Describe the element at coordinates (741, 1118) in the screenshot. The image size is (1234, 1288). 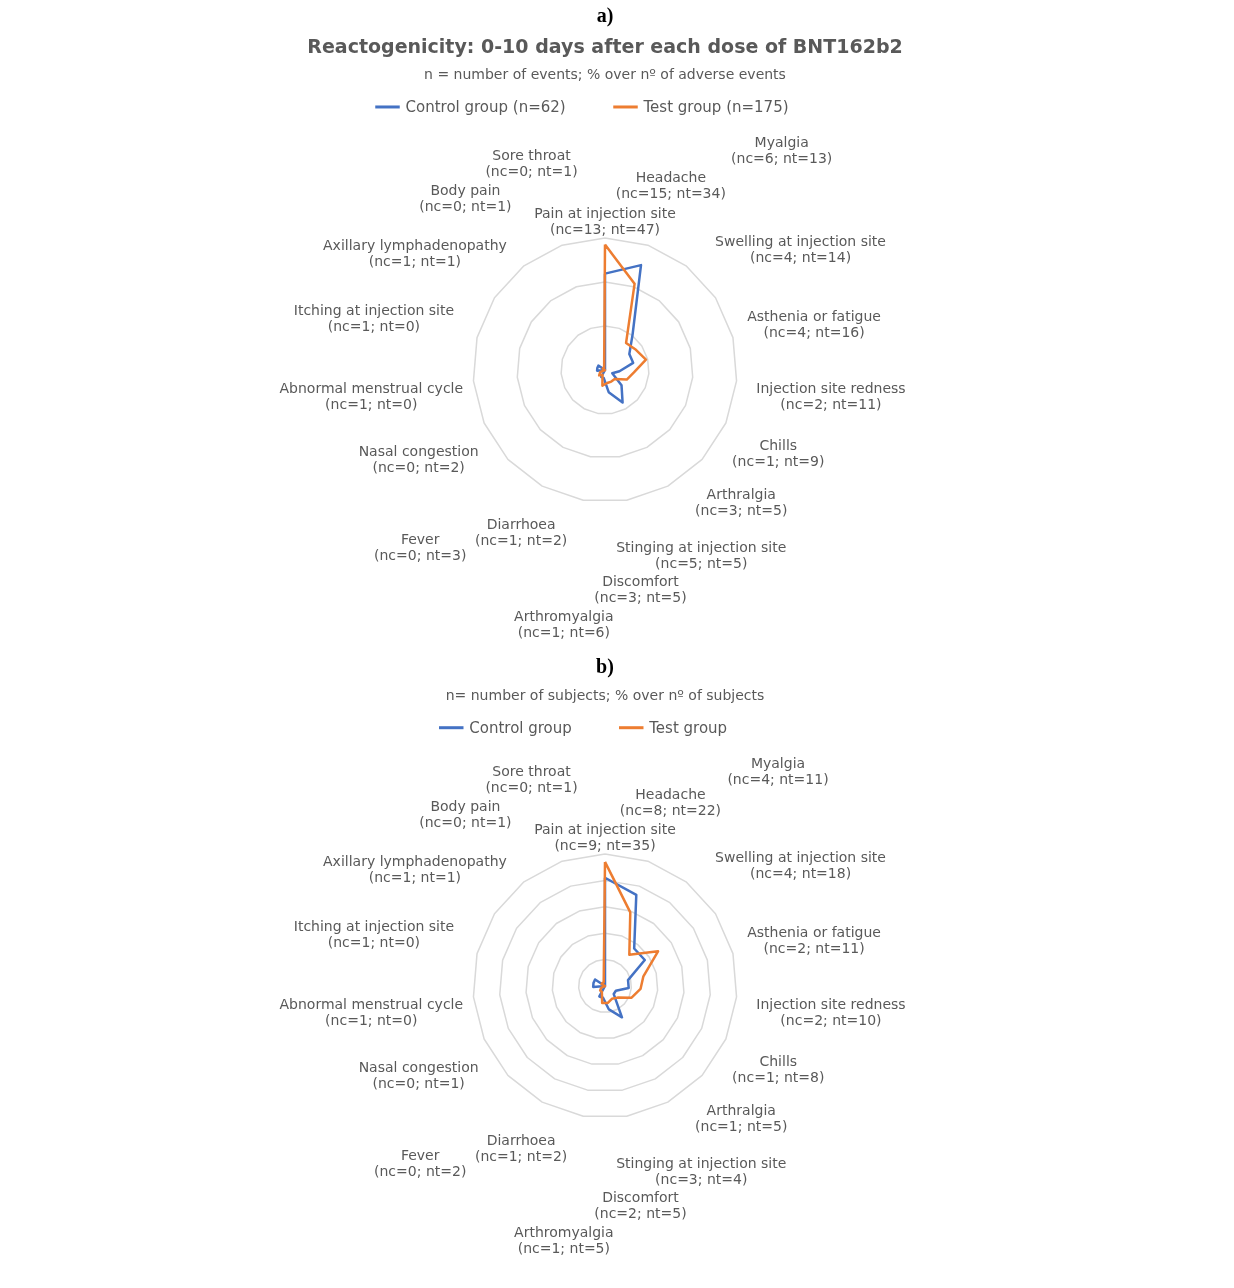
I see `spoke-label: Arthralgia (nc=1; nt=5)` at that location.